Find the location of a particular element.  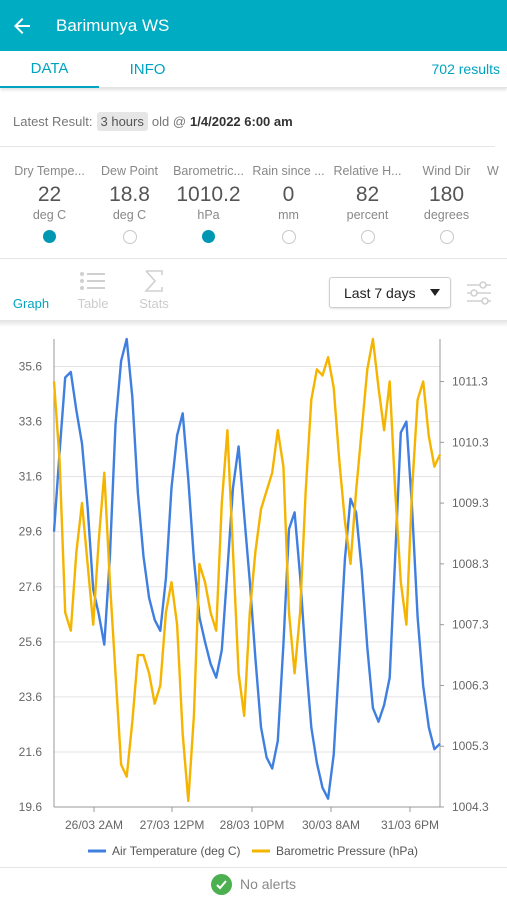

view-tab-label: Stats is located at coordinates (154, 303).